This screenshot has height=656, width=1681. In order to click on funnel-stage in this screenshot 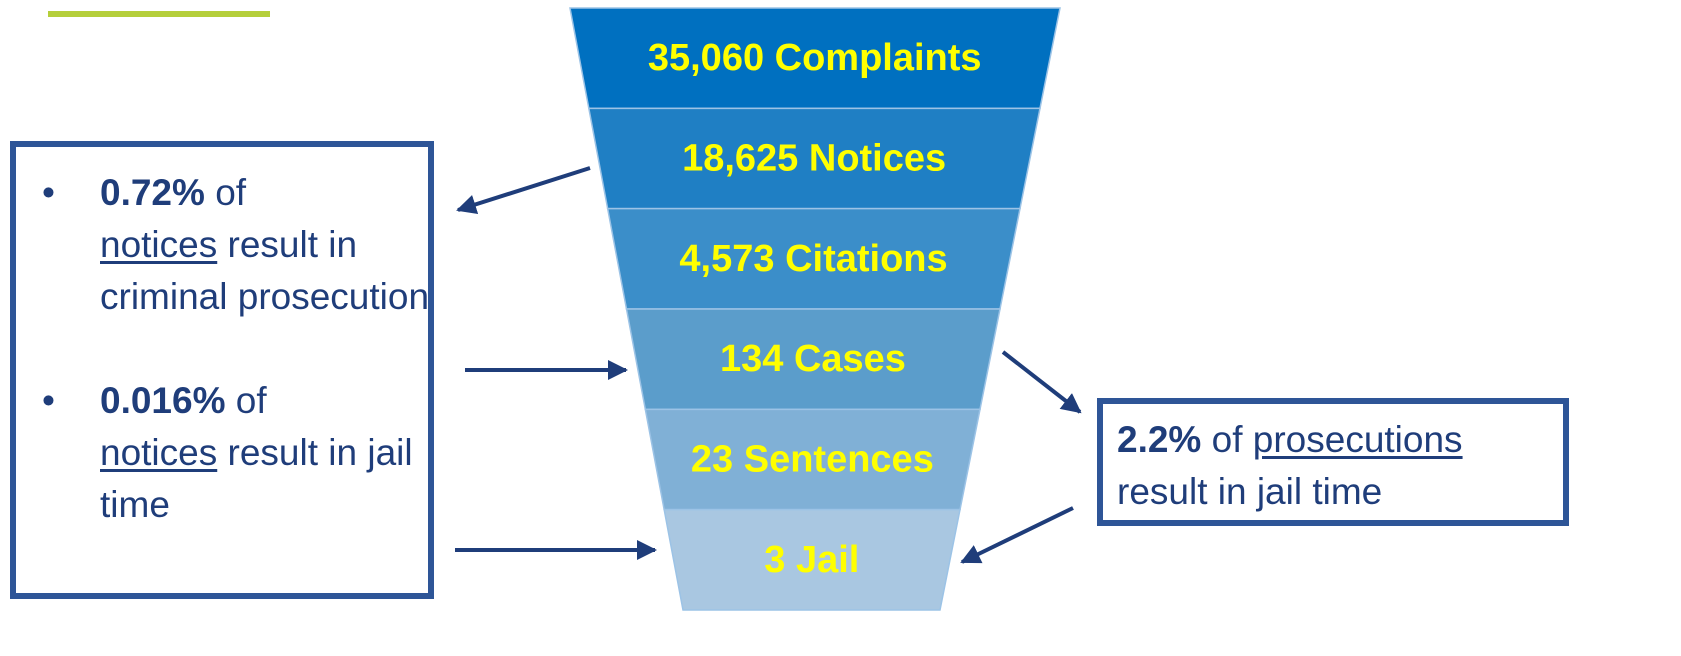, I will do `click(812, 559)`.